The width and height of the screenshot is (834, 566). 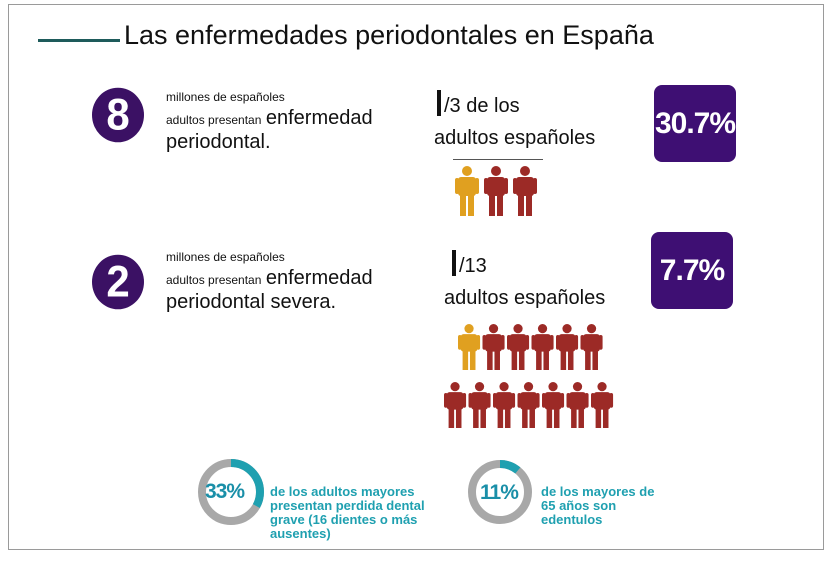 I want to click on stat-big-line2: periodontal severa., so click(x=251, y=302).